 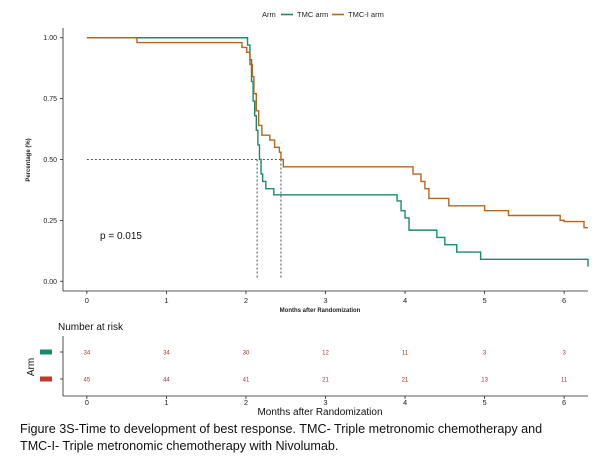 I want to click on risk-x-tick-label: 1, so click(x=166, y=402).